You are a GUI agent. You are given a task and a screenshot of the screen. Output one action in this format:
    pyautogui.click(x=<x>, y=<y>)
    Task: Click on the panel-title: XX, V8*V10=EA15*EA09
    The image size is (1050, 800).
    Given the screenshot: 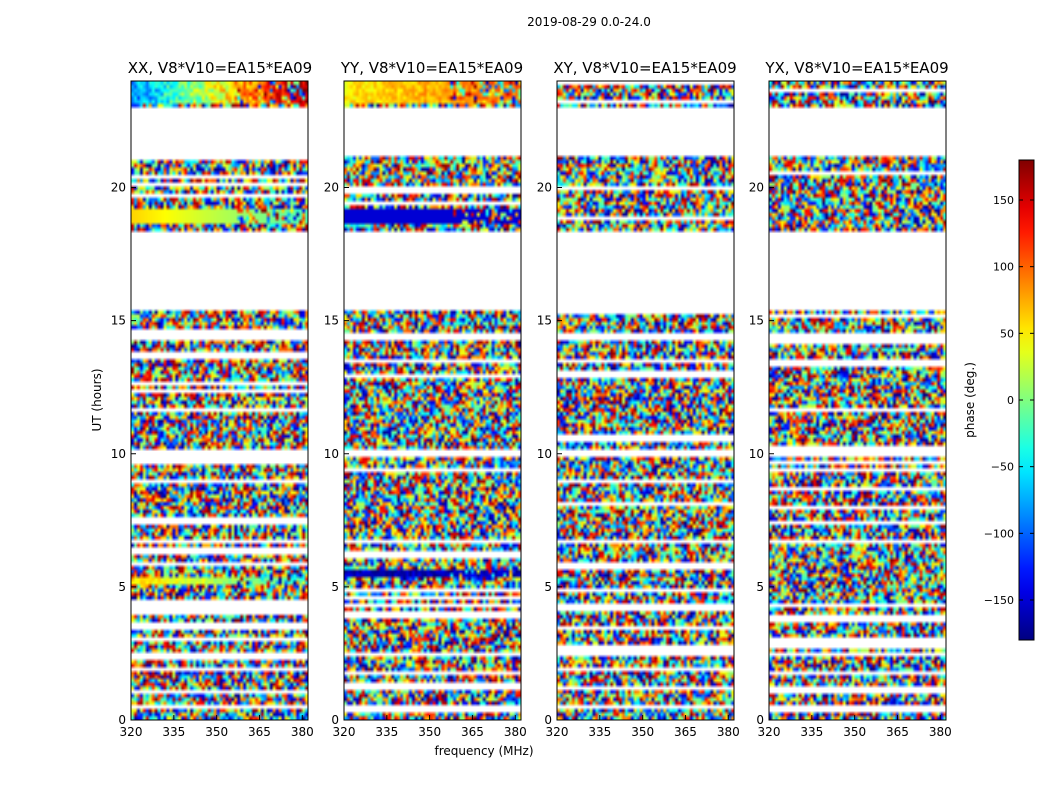 What is the action you would take?
    pyautogui.click(x=220, y=68)
    